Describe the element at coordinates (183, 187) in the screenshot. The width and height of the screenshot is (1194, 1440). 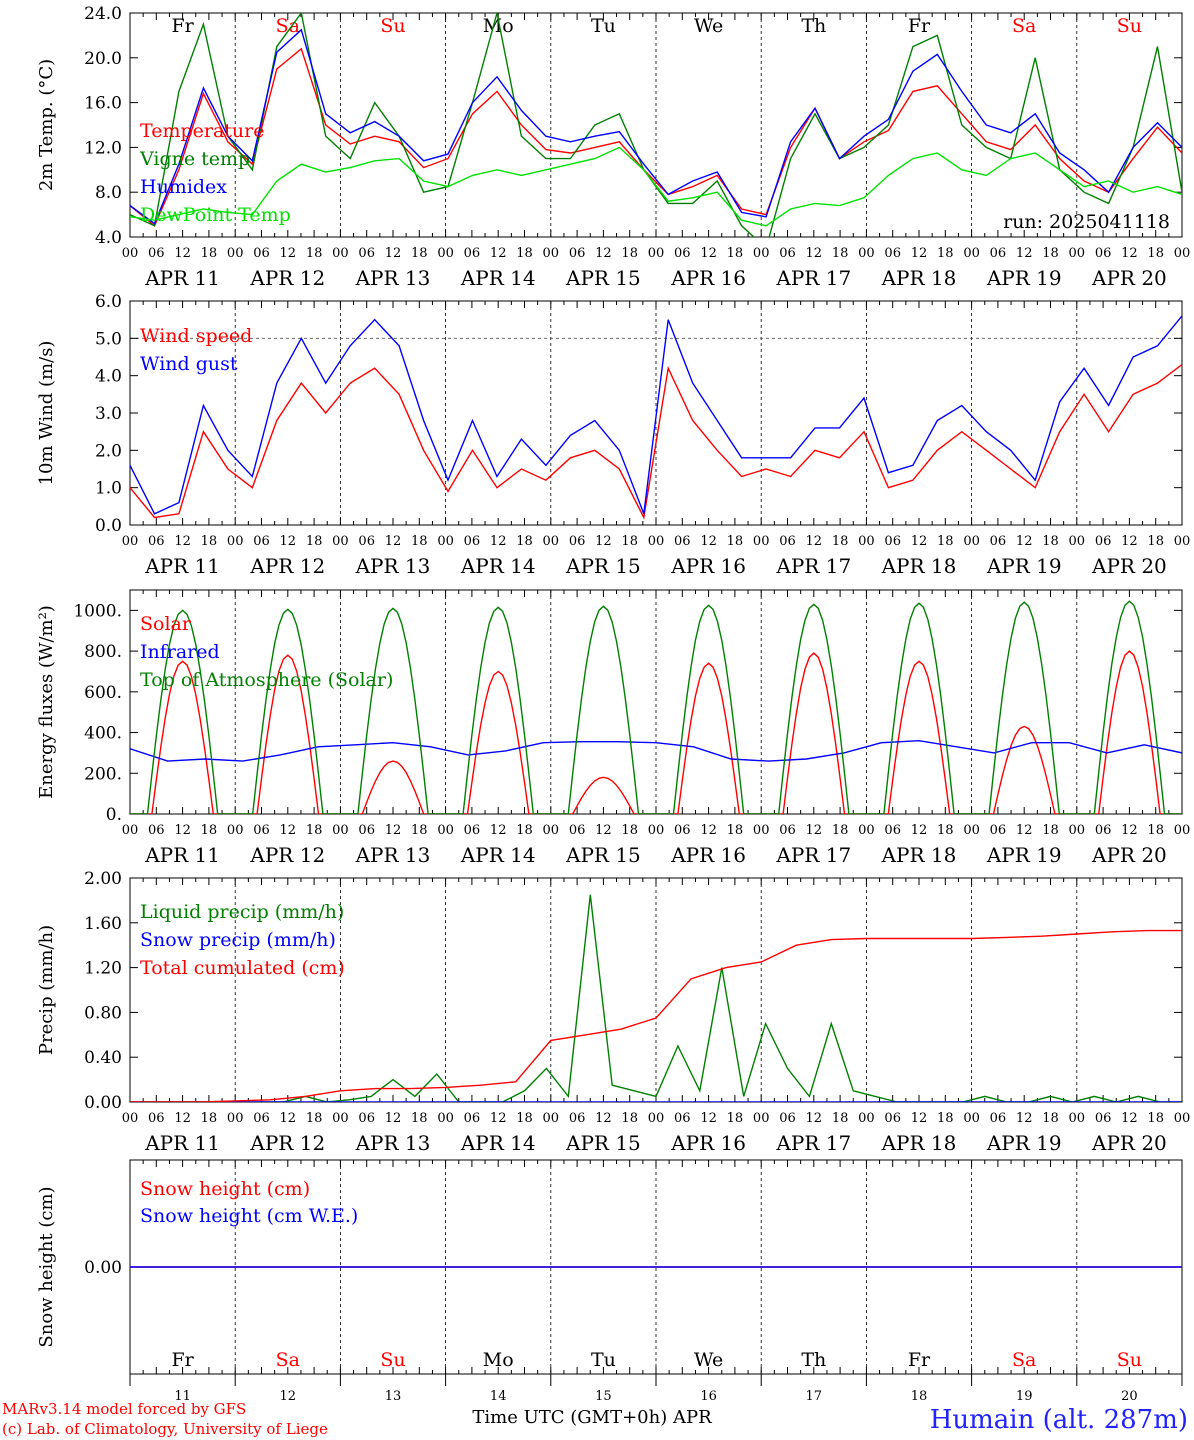
I see `legend-entry: Humidex` at that location.